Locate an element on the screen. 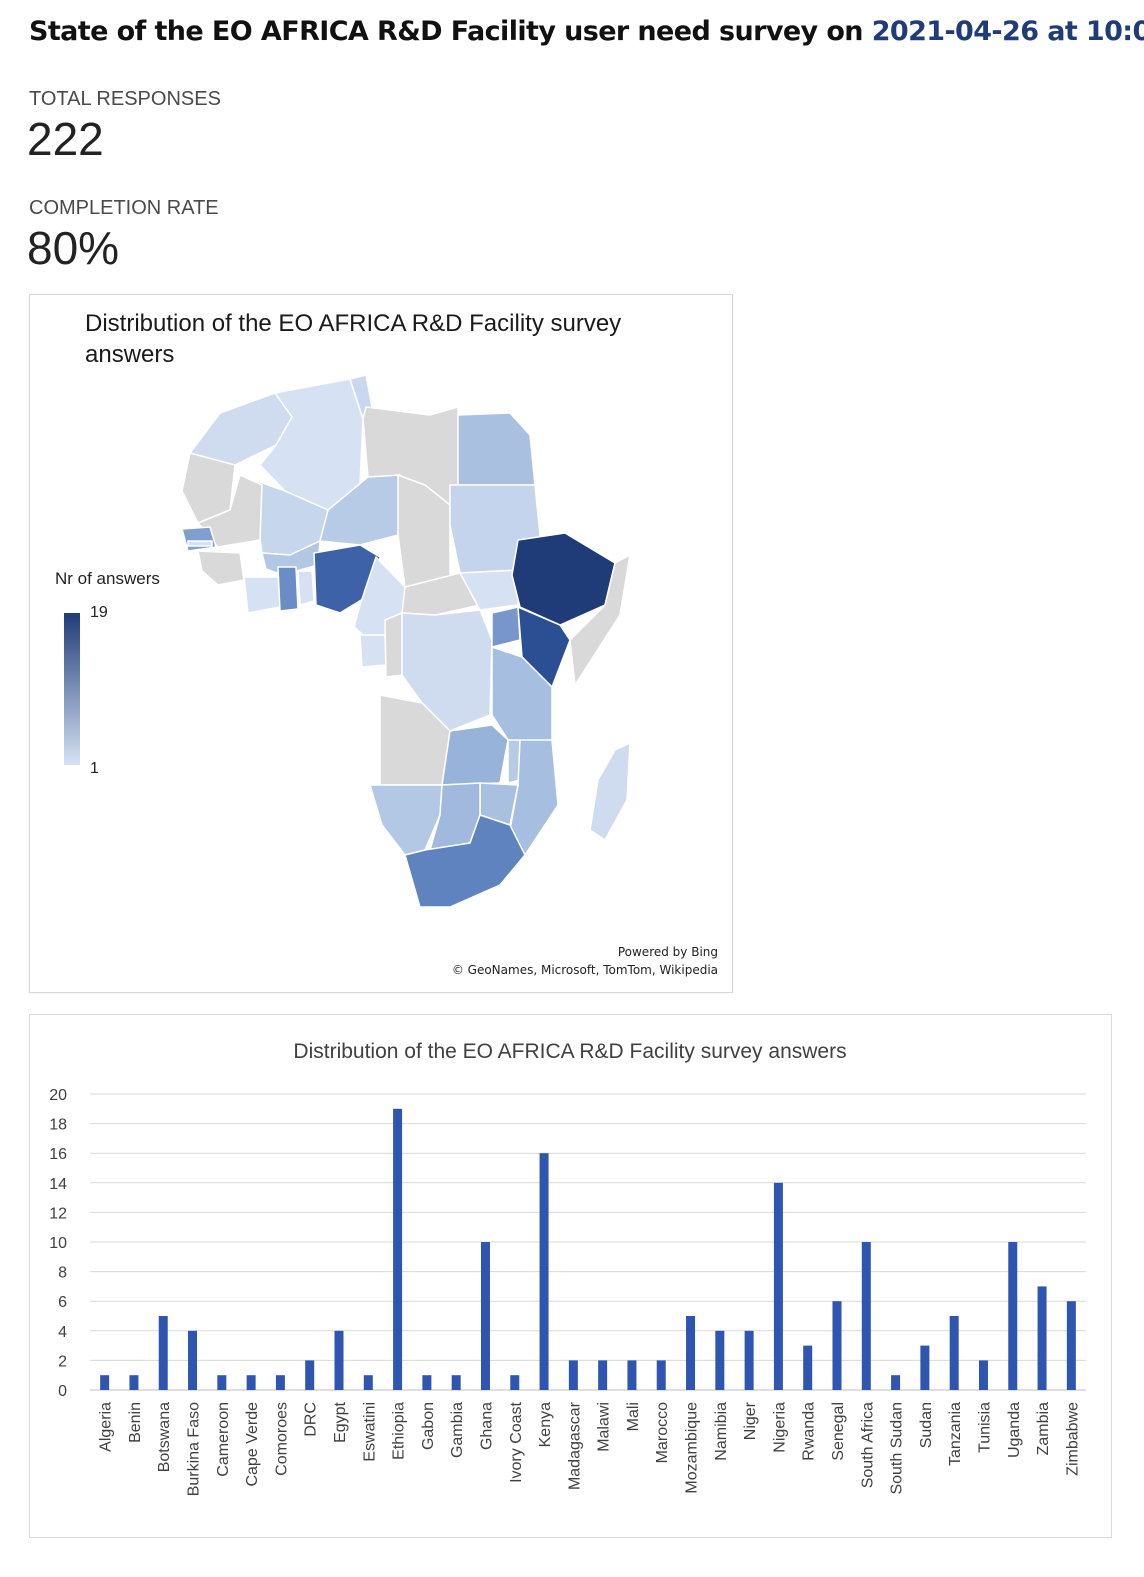  bar-tunisia is located at coordinates (983, 1375).